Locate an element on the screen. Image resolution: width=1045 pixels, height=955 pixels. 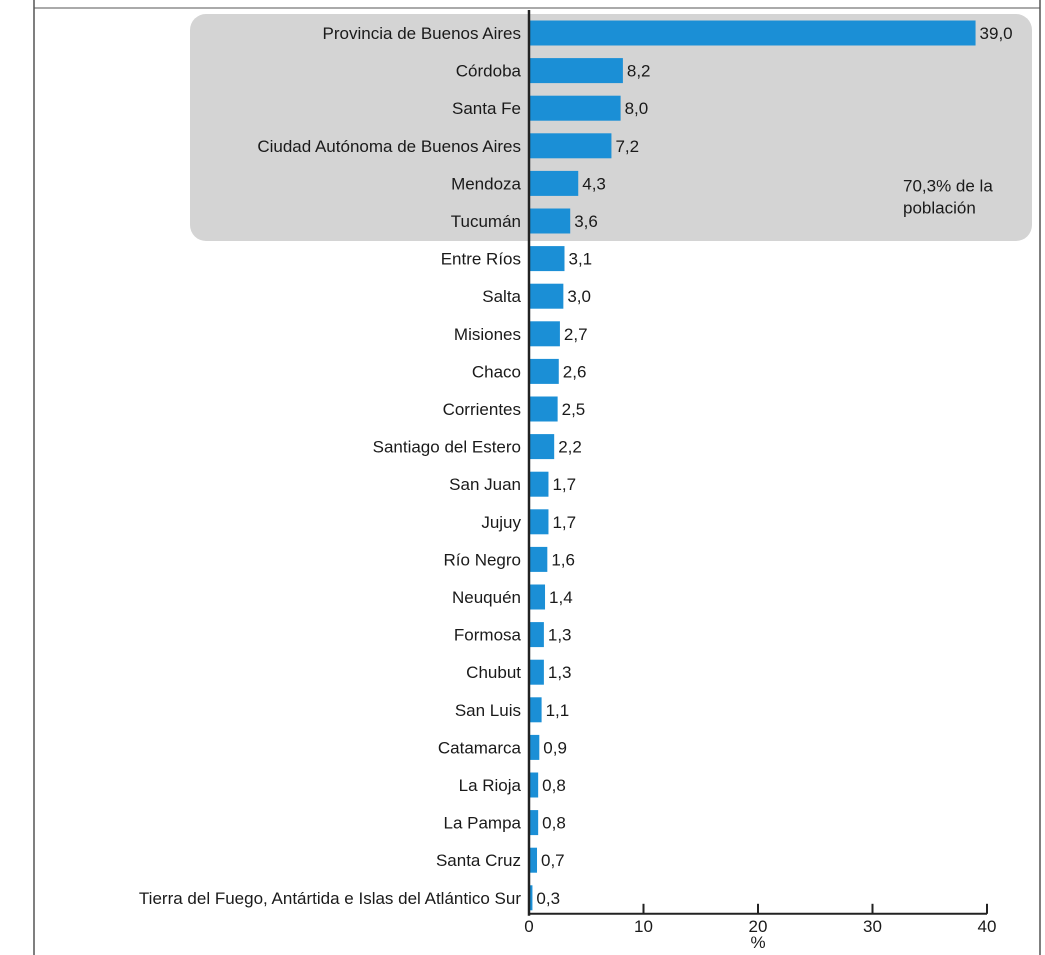
value-label: 1,6 is located at coordinates (563, 559).